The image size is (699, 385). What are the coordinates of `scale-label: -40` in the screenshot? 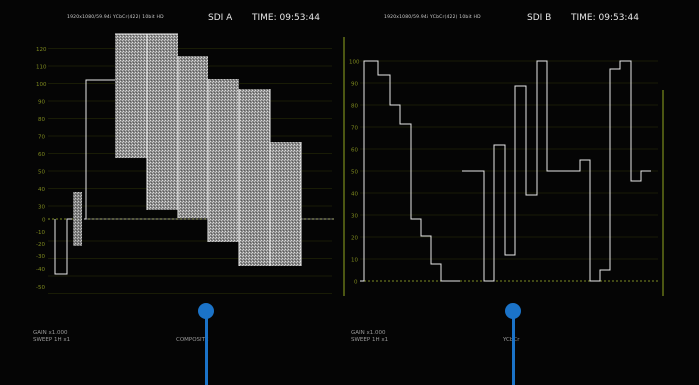 It's located at (40, 270).